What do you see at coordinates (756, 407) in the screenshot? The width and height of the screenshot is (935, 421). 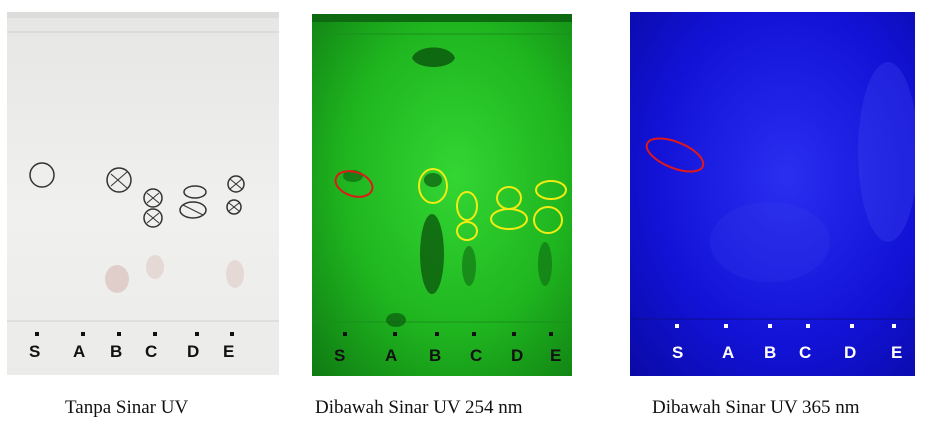 I see `caption-uv-365: Dibawah Sinar UV 365 nm` at bounding box center [756, 407].